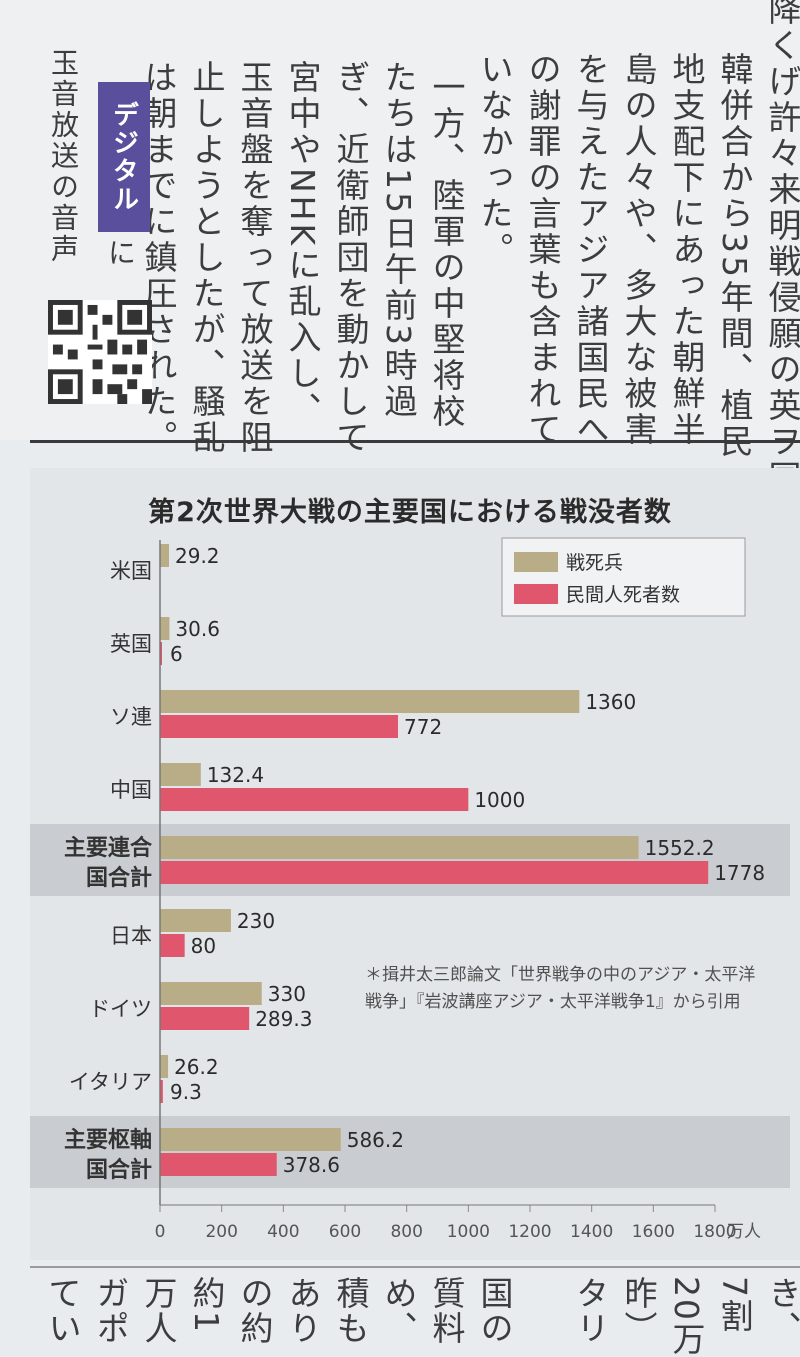 Image resolution: width=800 pixels, height=1357 pixels. What do you see at coordinates (744, 1232) in the screenshot?
I see `x-axis-unit: 万人` at bounding box center [744, 1232].